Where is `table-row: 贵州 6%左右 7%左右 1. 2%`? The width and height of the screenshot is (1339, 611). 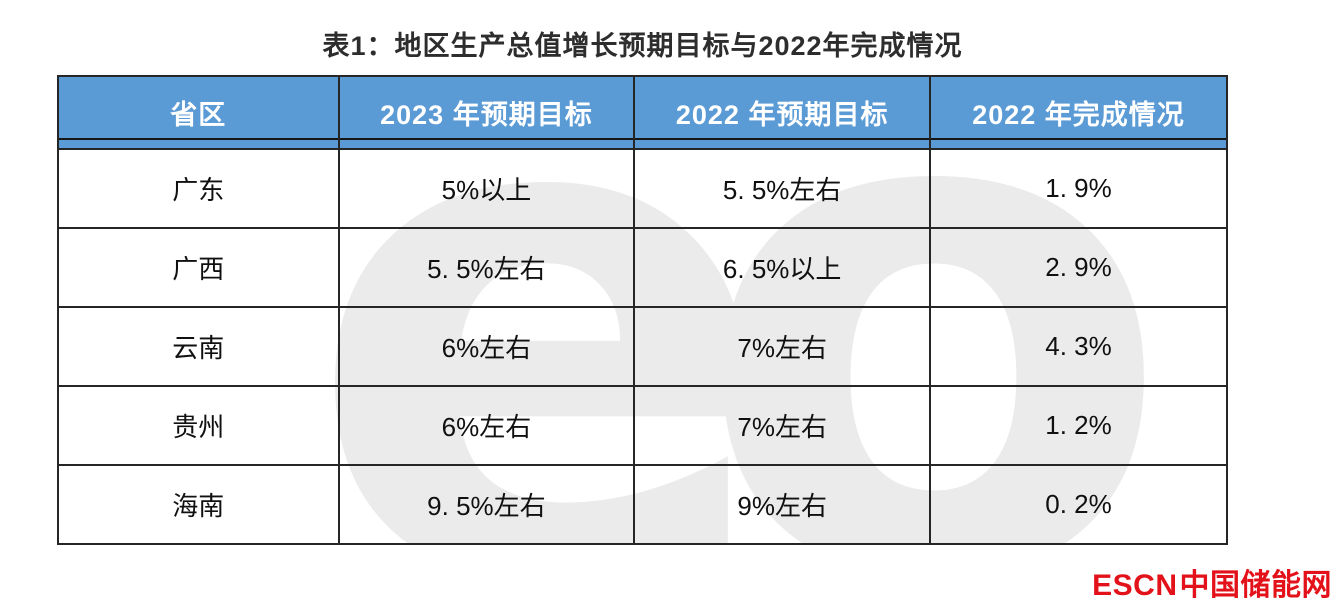 table-row: 贵州 6%左右 7%左右 1. 2% is located at coordinates (642, 425).